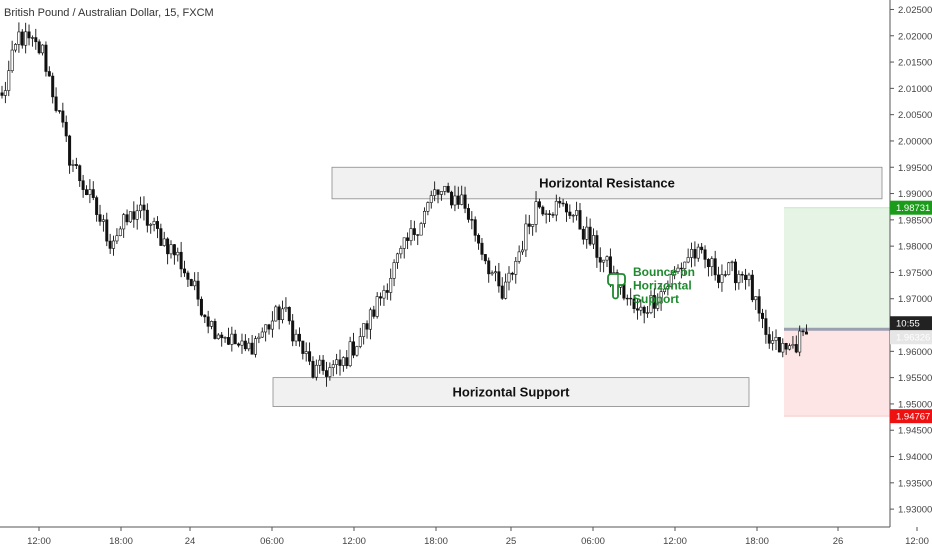 The image size is (932, 550). Describe the element at coordinates (915, 194) in the screenshot. I see `y-tick-label: 1.99000` at that location.